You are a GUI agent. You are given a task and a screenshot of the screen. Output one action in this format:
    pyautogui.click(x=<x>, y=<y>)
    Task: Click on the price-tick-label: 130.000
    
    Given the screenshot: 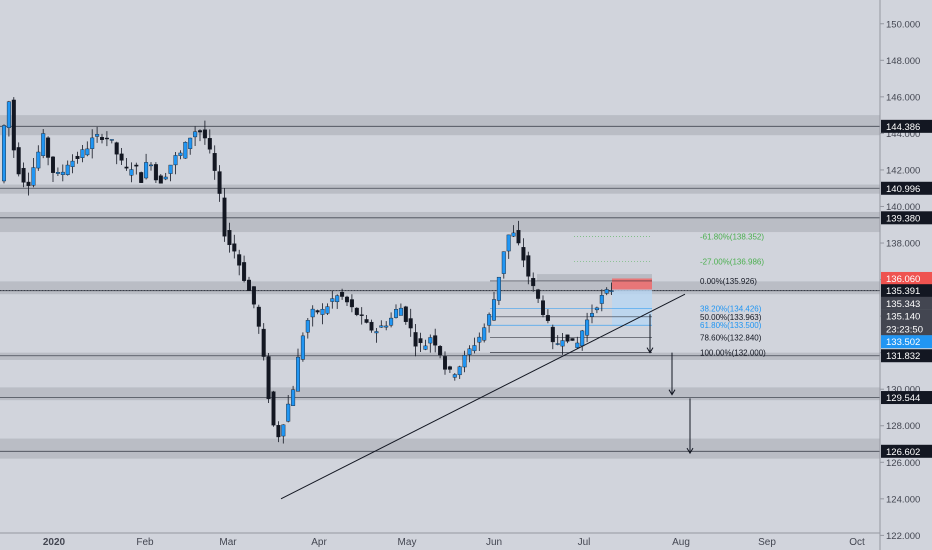 What is the action you would take?
    pyautogui.click(x=903, y=390)
    